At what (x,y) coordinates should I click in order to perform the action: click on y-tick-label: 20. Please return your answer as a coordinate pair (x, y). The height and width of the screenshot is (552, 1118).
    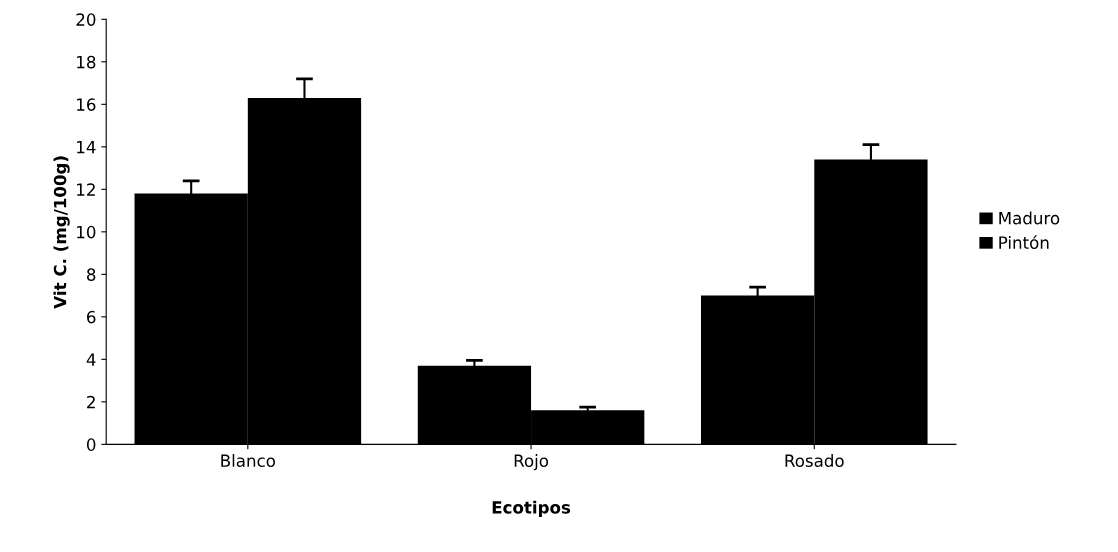
    Looking at the image, I should click on (86, 19).